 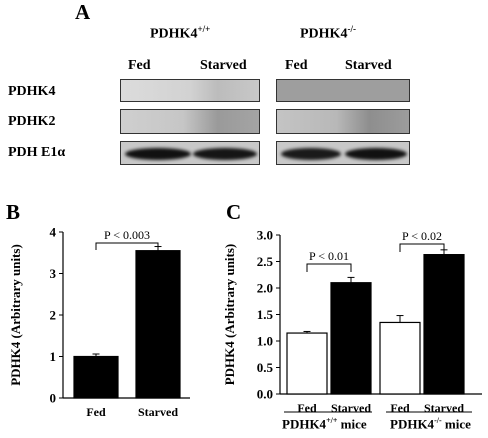 I want to click on blot-wt-pdhk4, so click(x=190, y=90).